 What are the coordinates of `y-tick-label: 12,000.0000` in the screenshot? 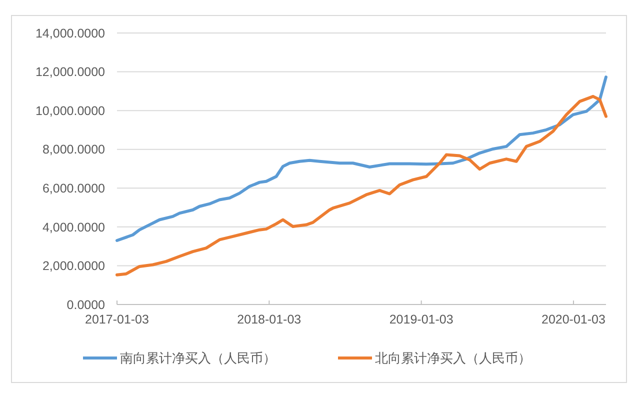 It's located at (70, 72).